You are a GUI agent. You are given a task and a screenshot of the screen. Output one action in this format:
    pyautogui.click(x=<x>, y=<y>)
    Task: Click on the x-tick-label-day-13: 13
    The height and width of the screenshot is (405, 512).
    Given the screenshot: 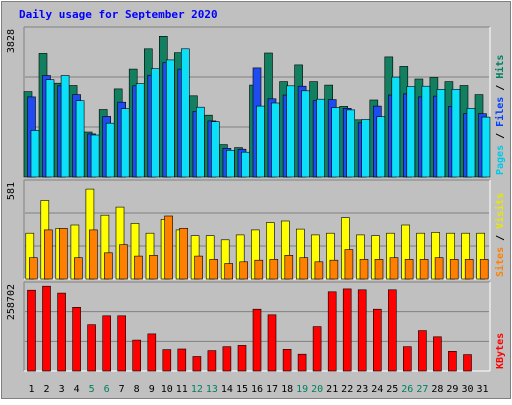 What is the action you would take?
    pyautogui.click(x=212, y=389)
    